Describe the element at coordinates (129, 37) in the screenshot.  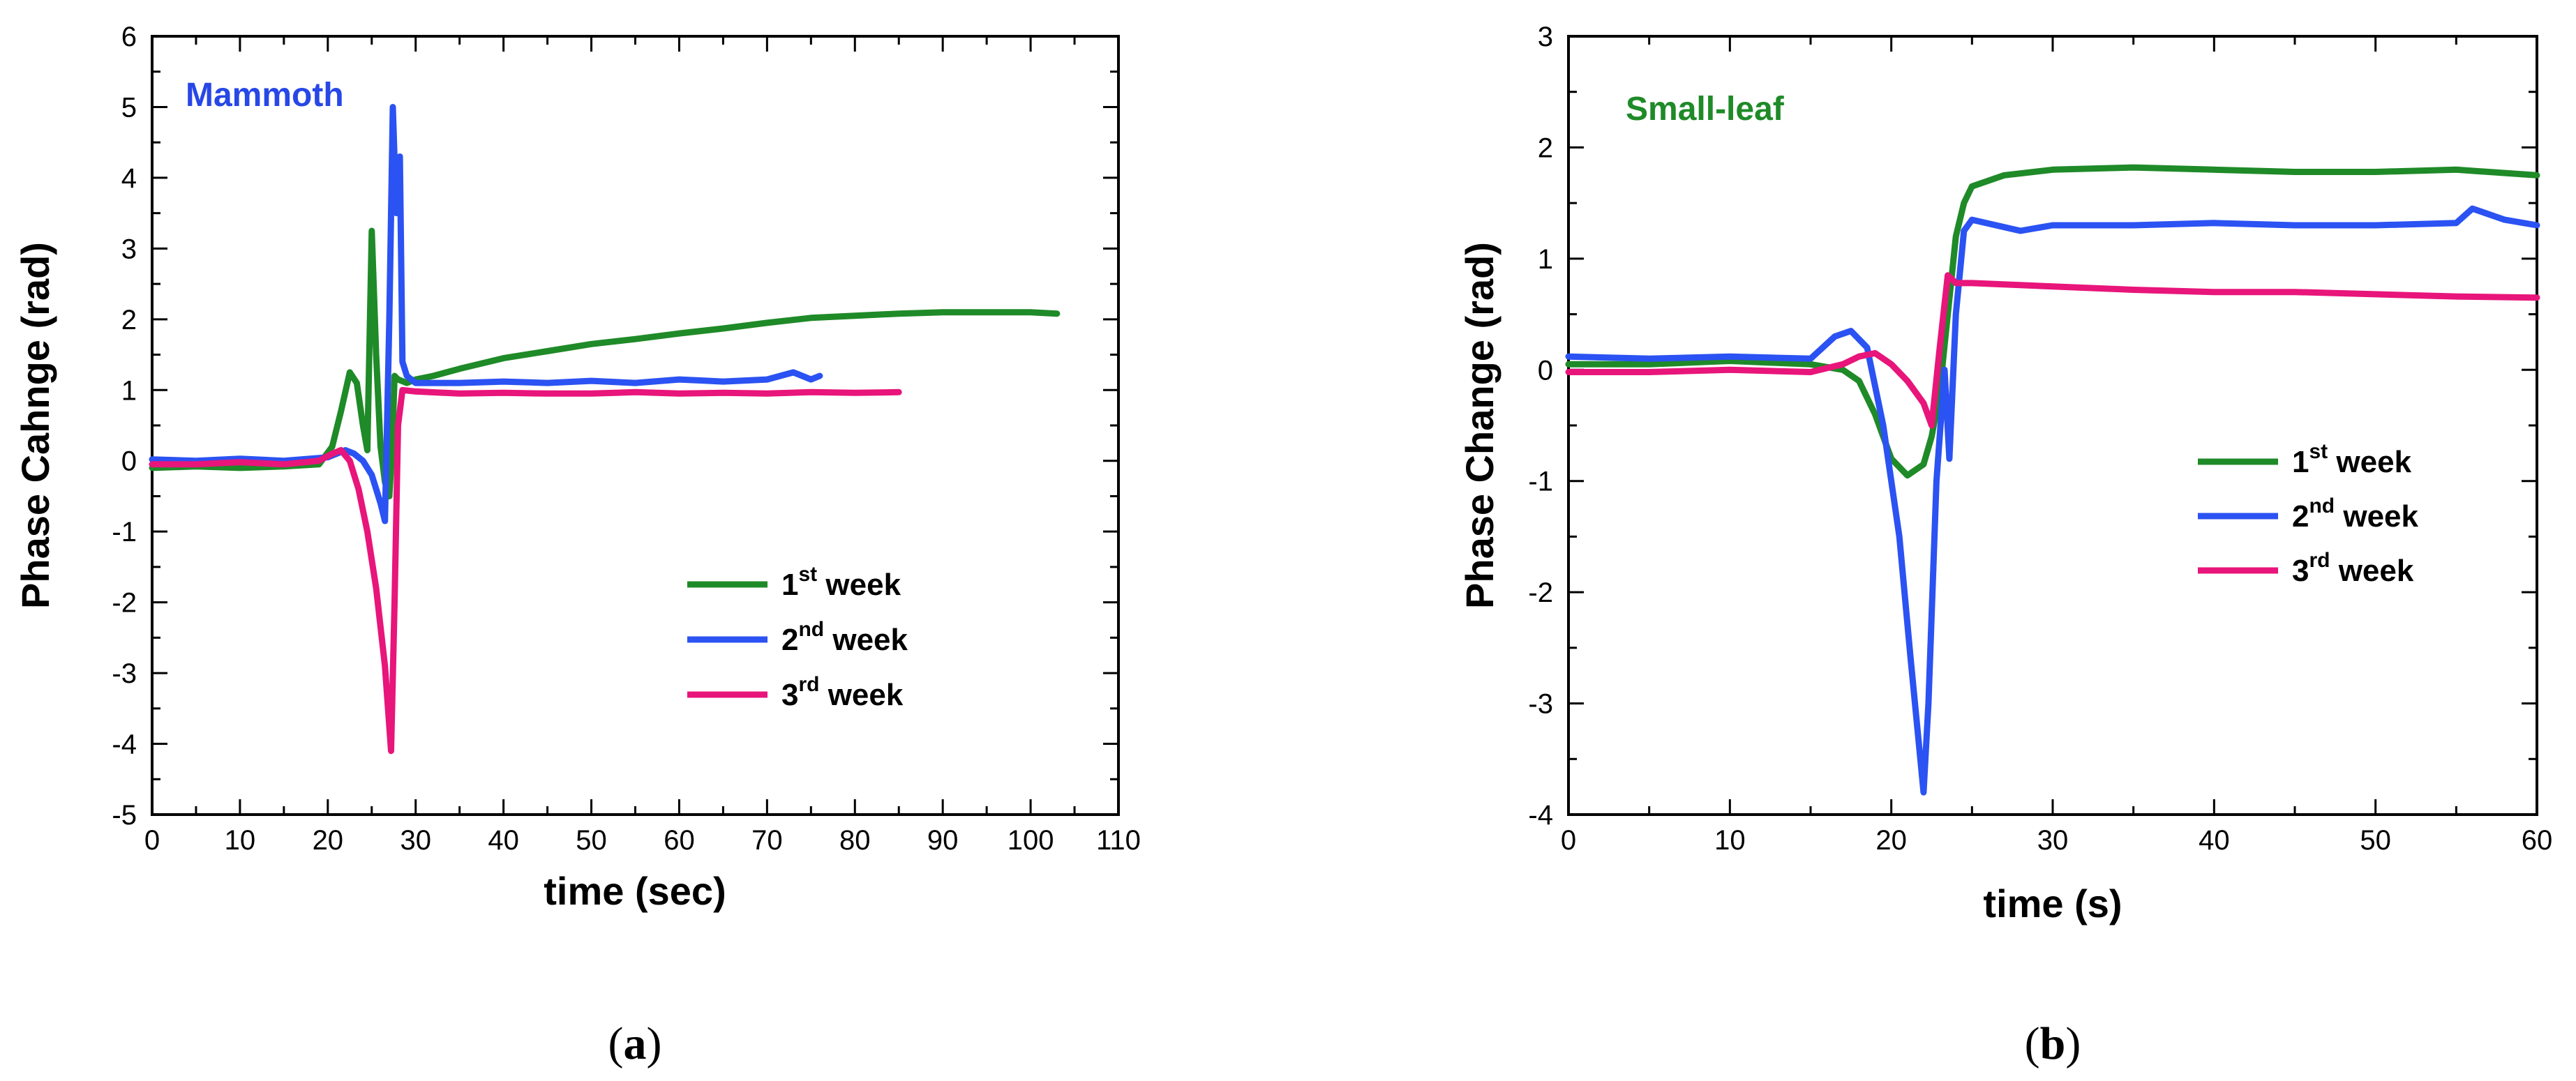
I see `y-tick-label-a: 6` at that location.